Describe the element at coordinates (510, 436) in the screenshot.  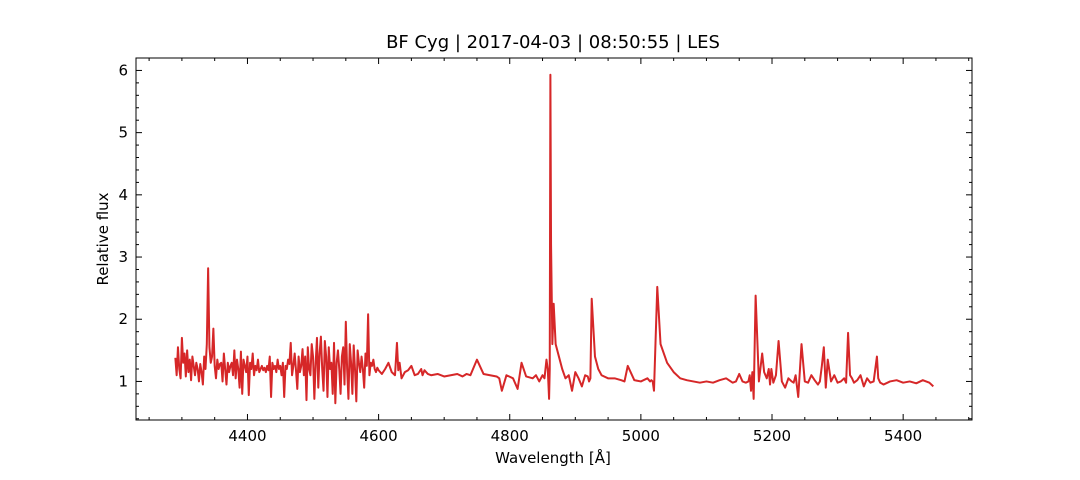
I see `x-tick-label: 4800` at that location.